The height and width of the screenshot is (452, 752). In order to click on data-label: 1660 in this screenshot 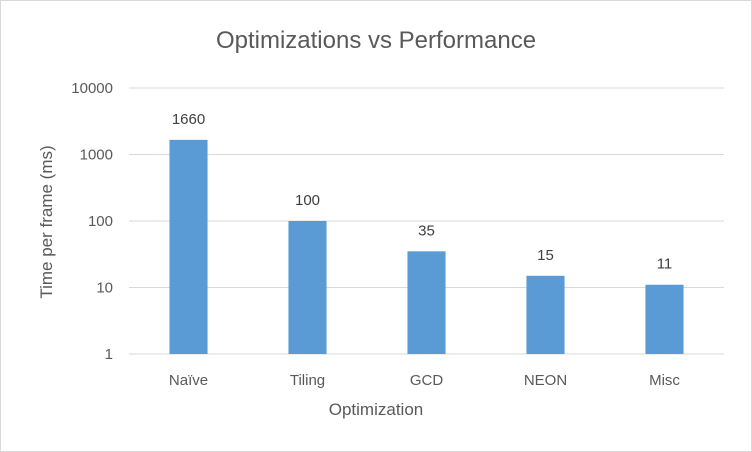, I will do `click(188, 119)`.